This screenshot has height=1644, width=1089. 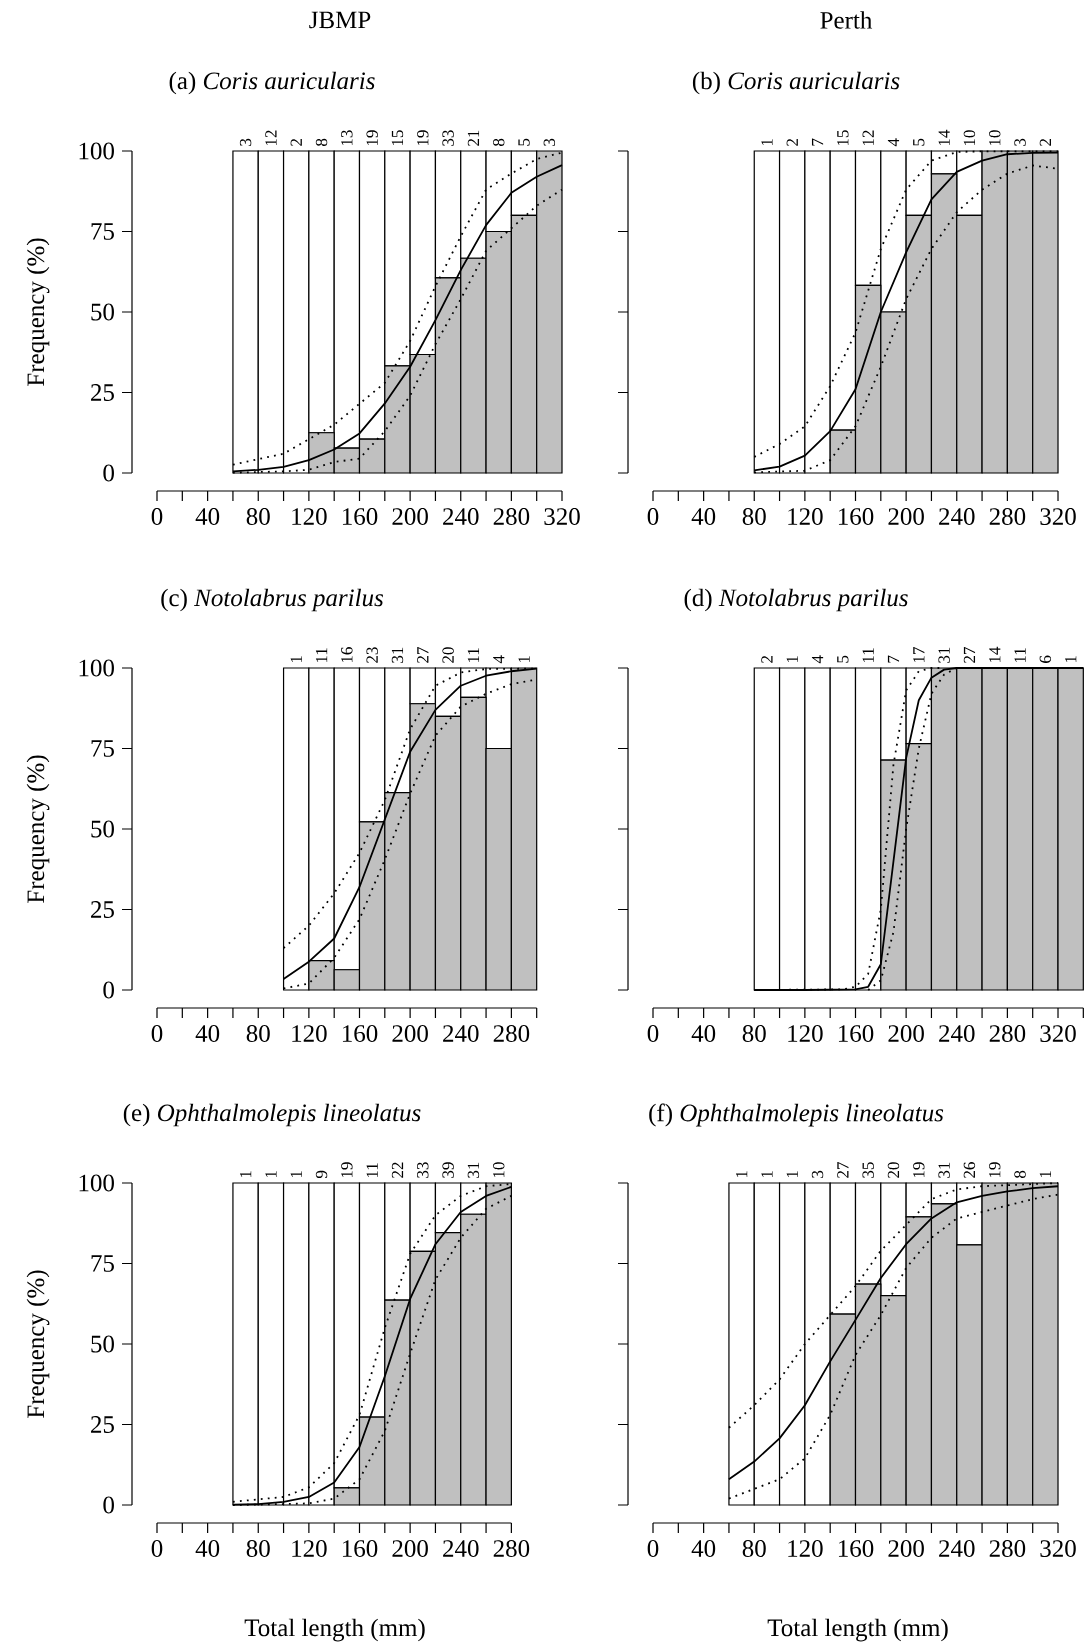 I want to click on annotation: 21, so click(x=473, y=138).